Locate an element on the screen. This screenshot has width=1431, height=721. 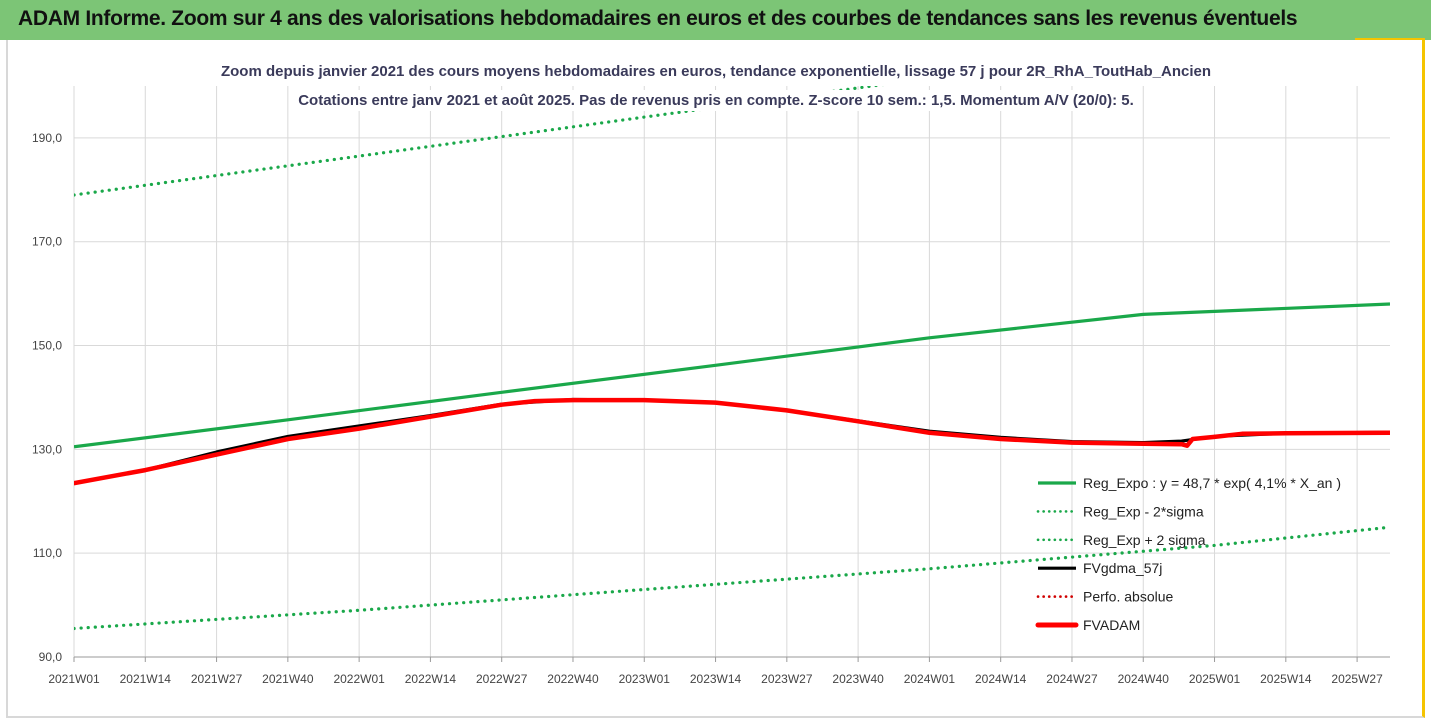
frame-accent-top is located at coordinates (1390, 39).